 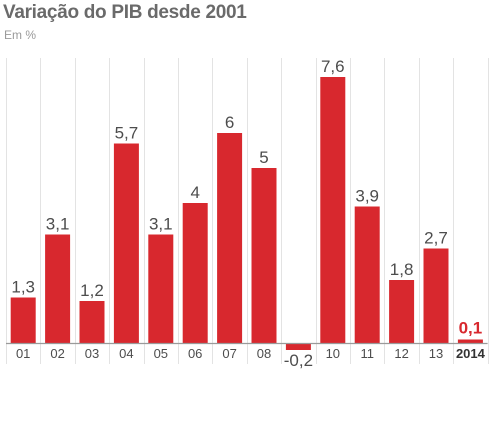 What do you see at coordinates (229, 353) in the screenshot?
I see `tick-label-07: 07` at bounding box center [229, 353].